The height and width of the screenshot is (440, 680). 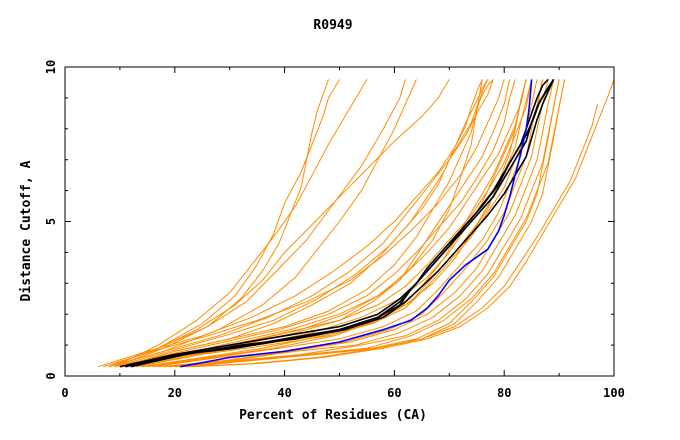 I want to click on x-tick-label-80: 80, so click(x=504, y=393).